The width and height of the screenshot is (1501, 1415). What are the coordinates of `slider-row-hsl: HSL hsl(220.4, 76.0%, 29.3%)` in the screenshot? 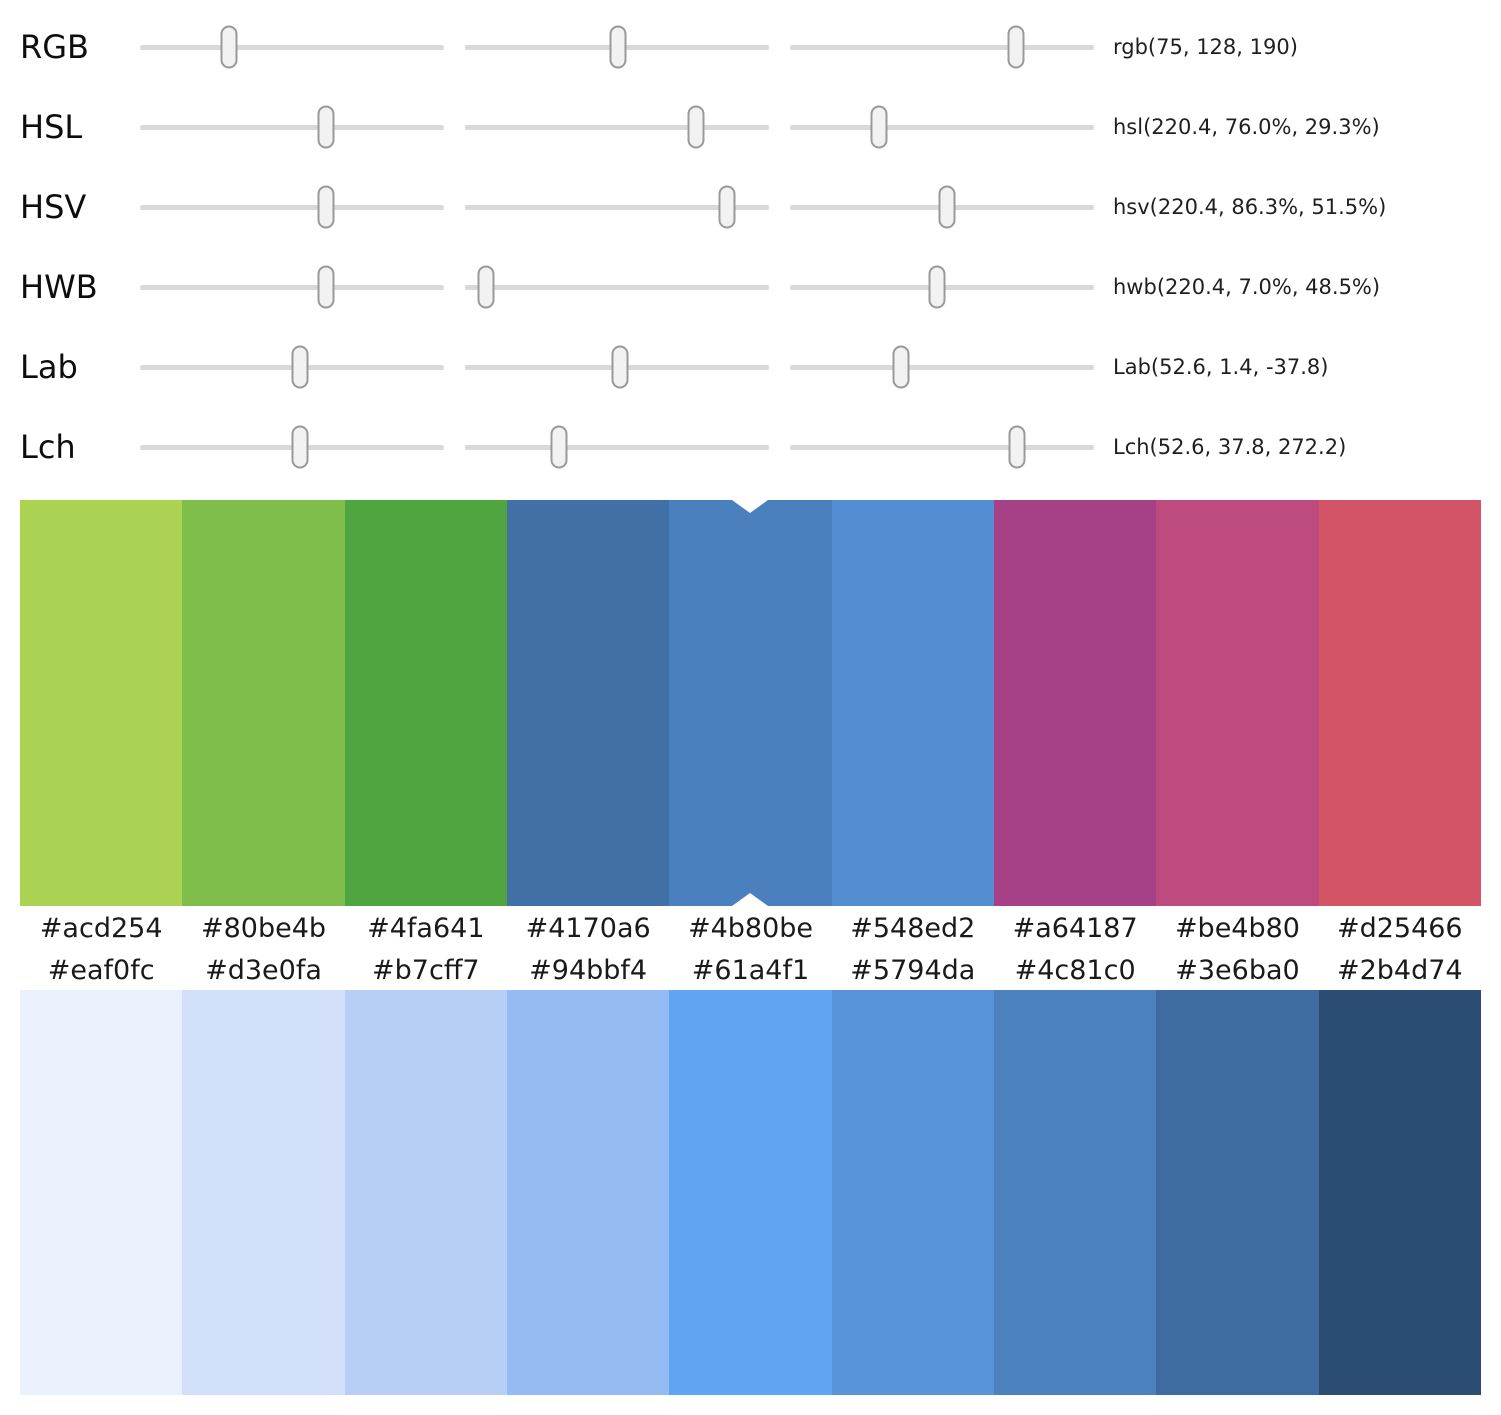 It's located at (750, 127).